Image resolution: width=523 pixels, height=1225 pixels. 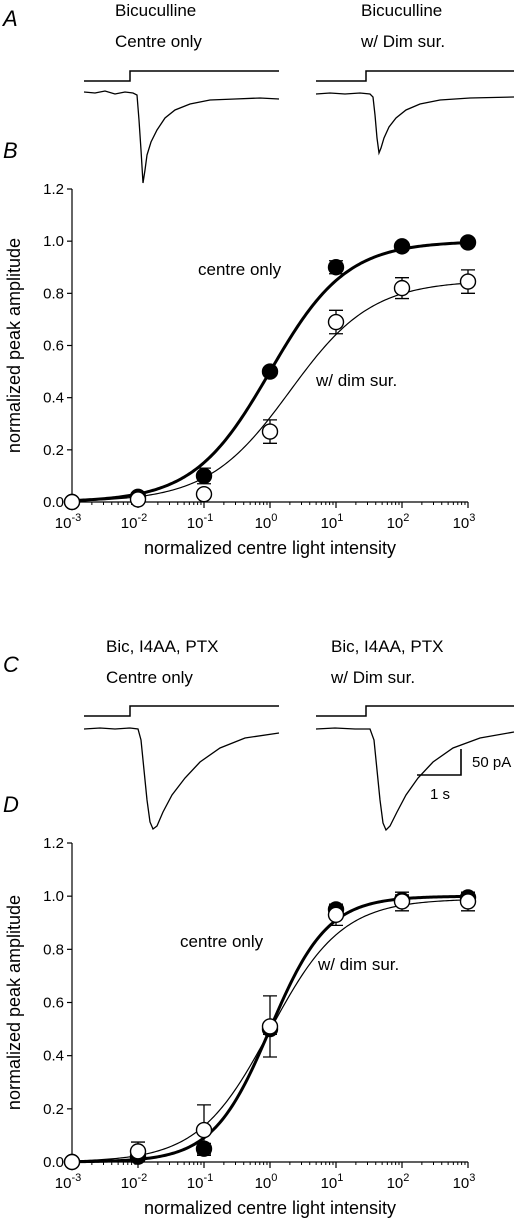 I want to click on scale-bar-time-label: 1 s, so click(x=440, y=794).